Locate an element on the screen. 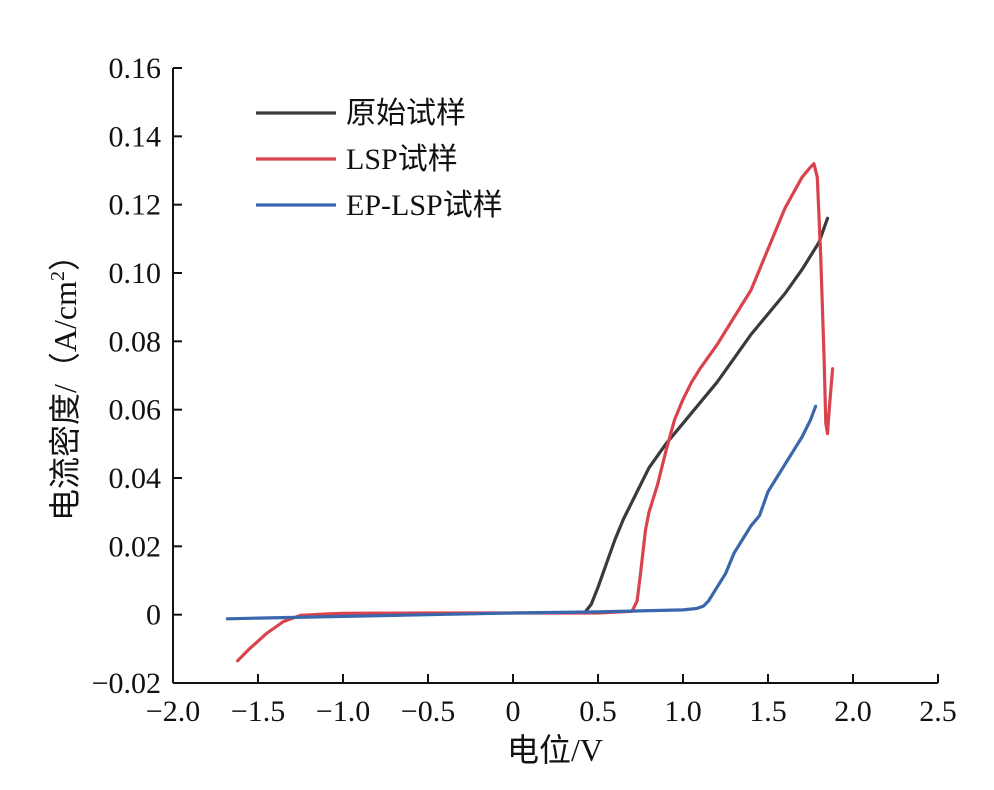 This screenshot has width=994, height=790. y-tick-label: 0.08 is located at coordinates (135, 341).